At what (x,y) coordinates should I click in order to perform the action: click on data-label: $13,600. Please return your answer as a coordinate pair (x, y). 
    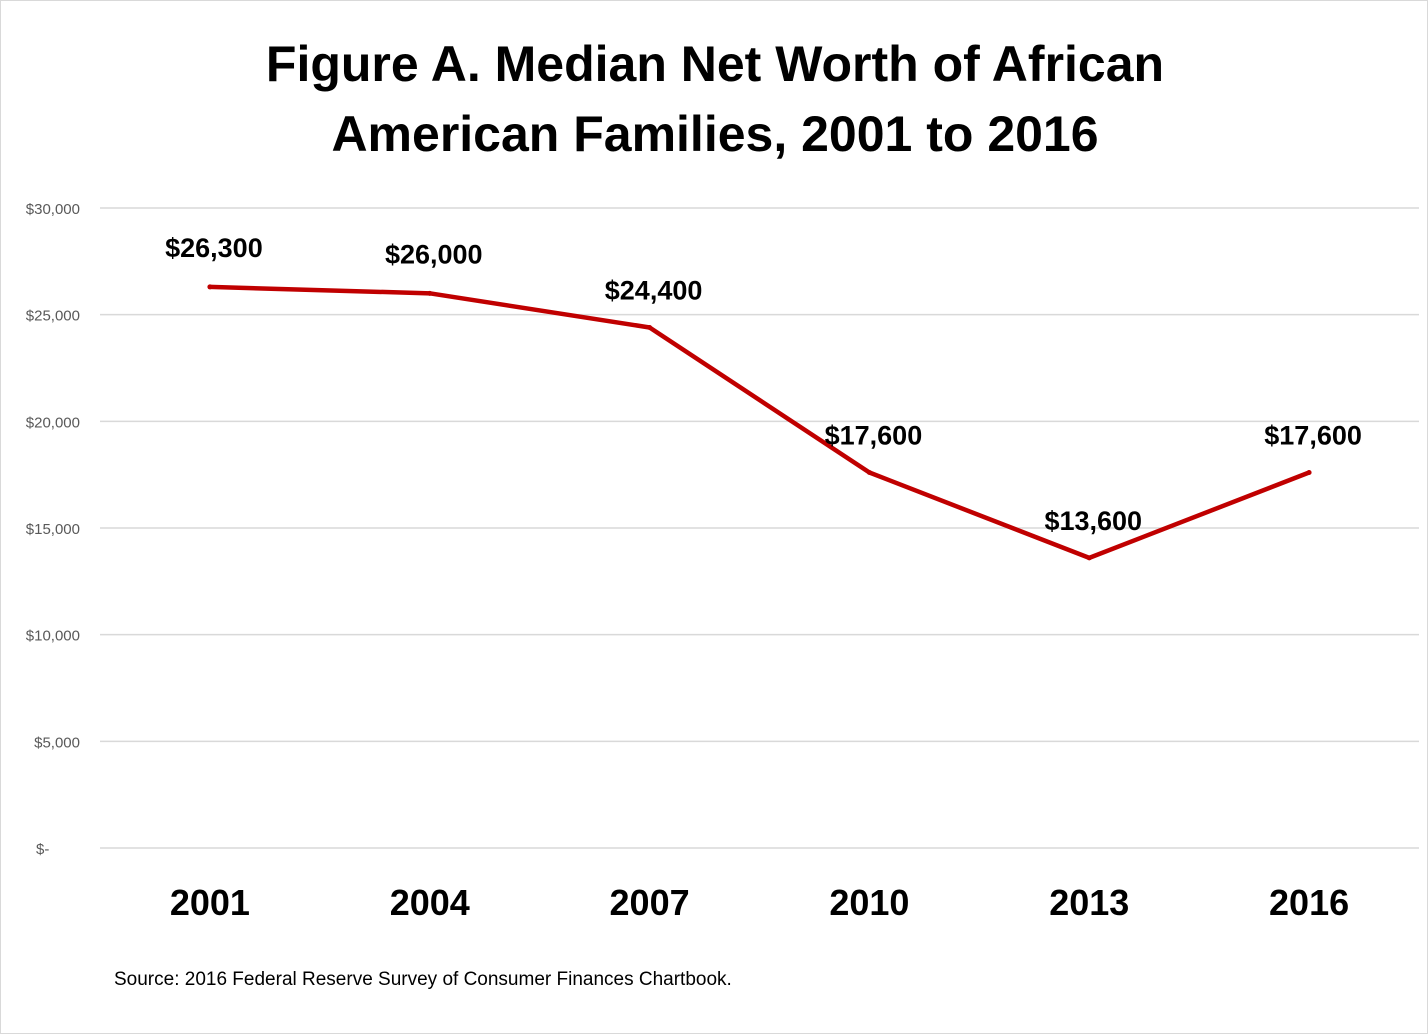
    Looking at the image, I should click on (1093, 521).